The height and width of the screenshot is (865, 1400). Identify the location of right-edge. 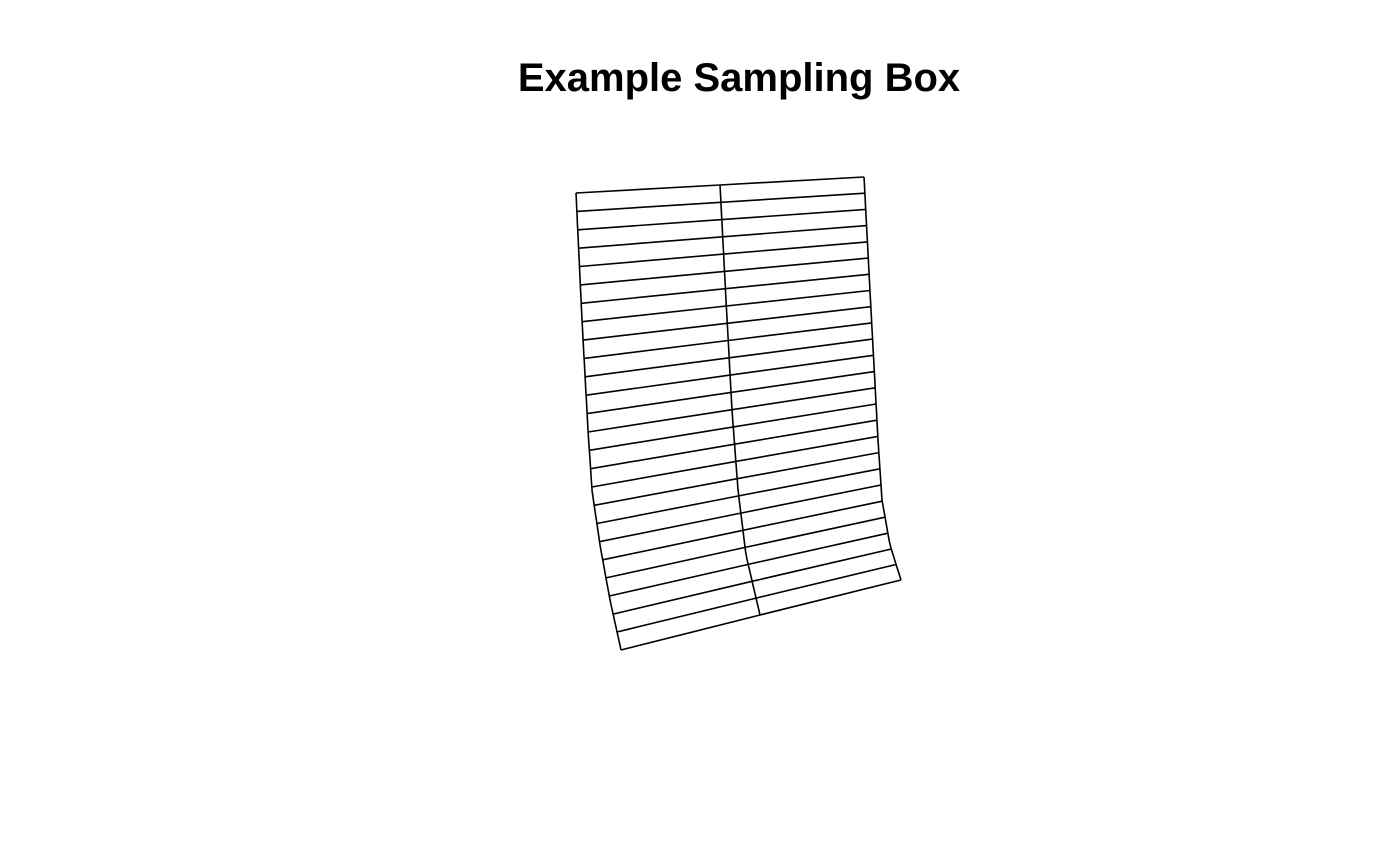
(882, 378).